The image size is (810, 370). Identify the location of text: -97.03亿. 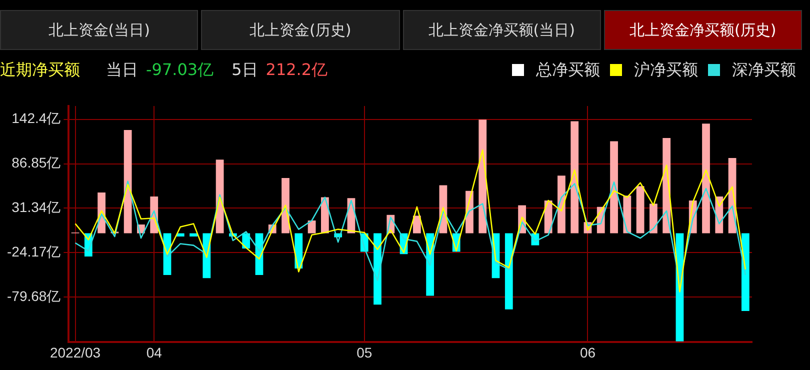
(180, 69).